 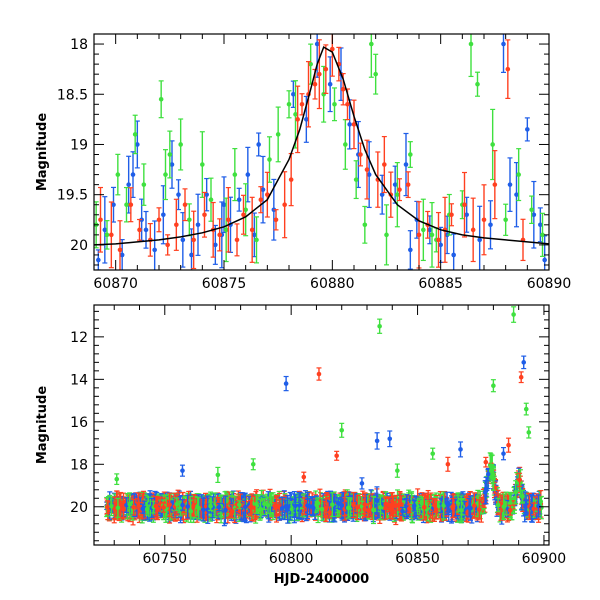 What do you see at coordinates (79, 423) in the screenshot?
I see `y-tick-label: 16` at bounding box center [79, 423].